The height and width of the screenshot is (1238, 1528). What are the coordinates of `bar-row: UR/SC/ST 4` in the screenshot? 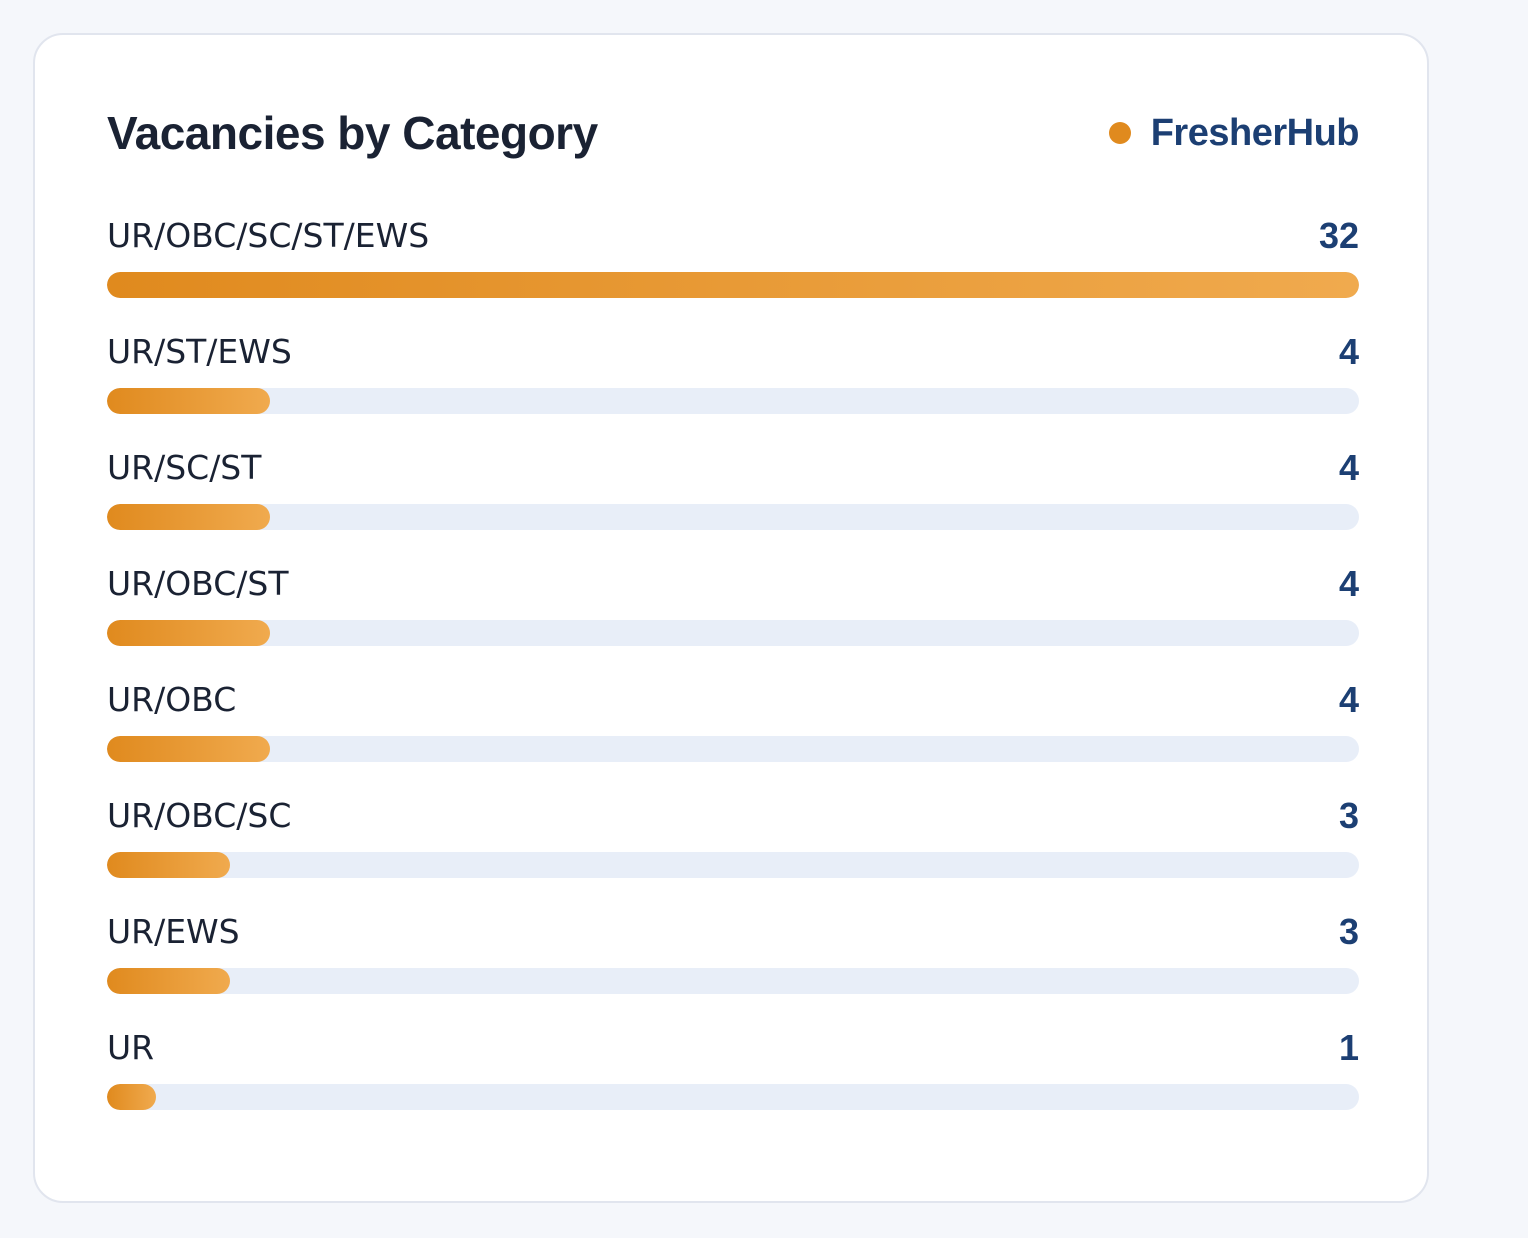 It's located at (733, 500).